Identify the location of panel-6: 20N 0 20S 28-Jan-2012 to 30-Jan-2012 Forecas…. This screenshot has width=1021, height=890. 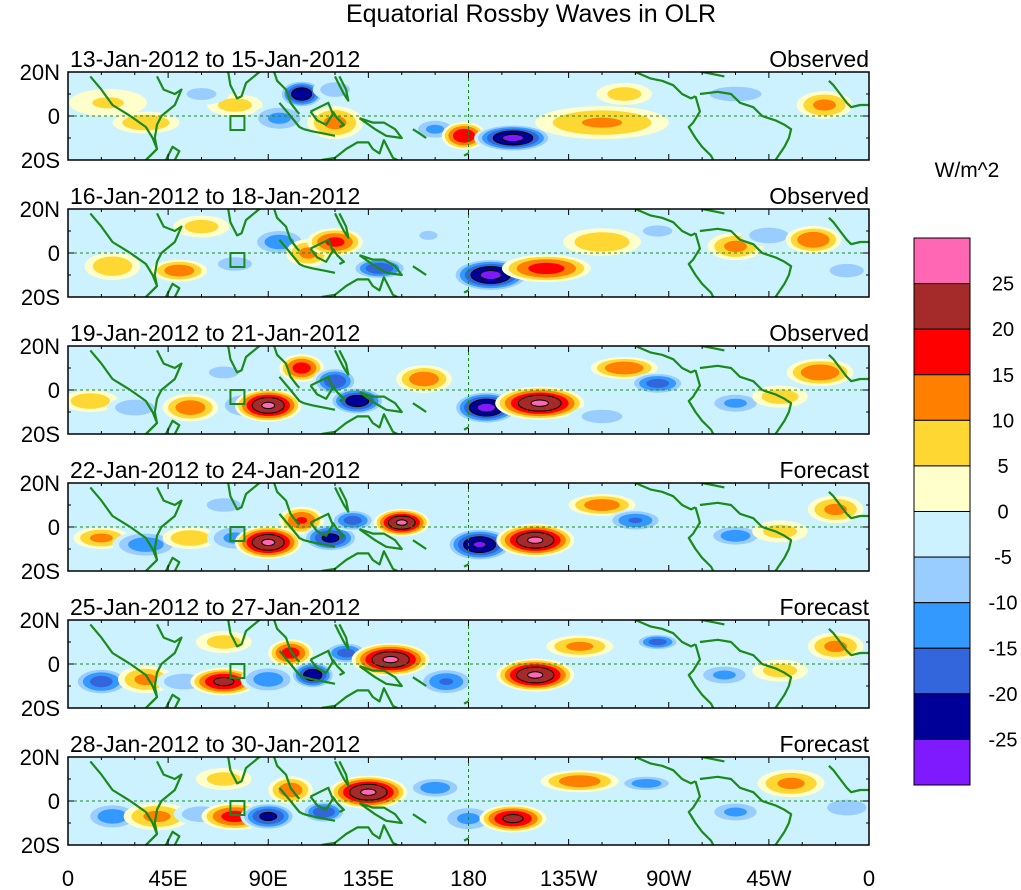
(445, 794).